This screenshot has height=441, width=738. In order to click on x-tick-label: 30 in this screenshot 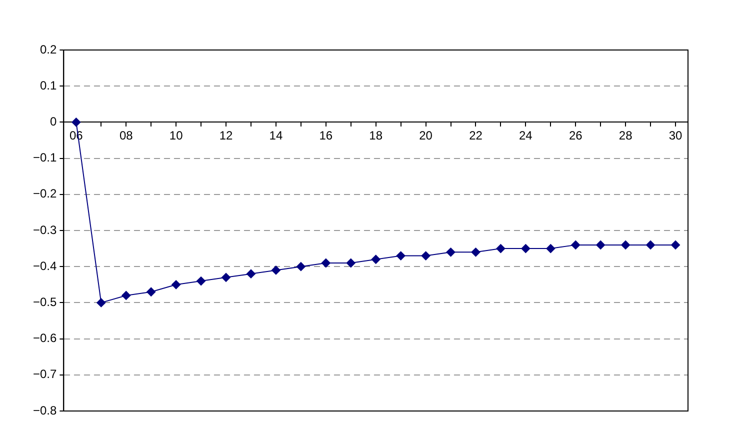, I will do `click(675, 135)`.